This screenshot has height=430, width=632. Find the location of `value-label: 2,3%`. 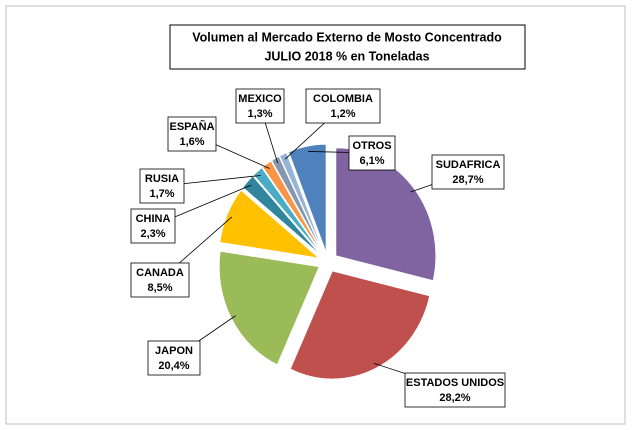

value-label: 2,3% is located at coordinates (152, 234).